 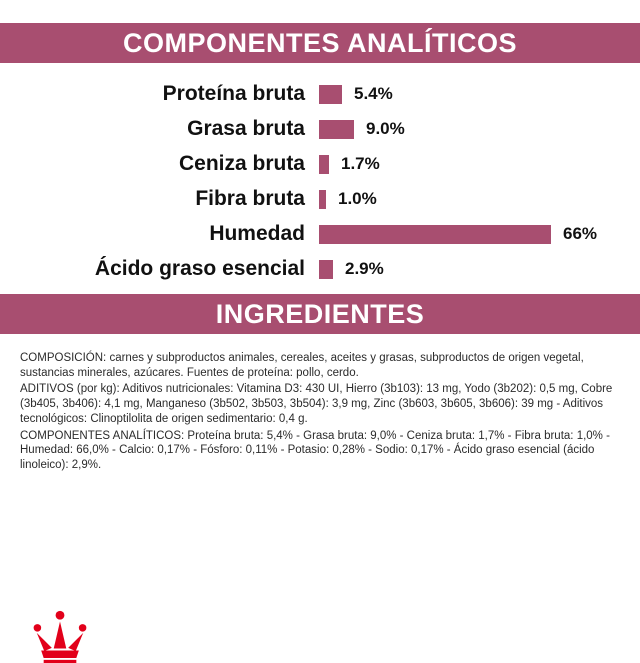 What do you see at coordinates (385, 128) in the screenshot?
I see `chart-value: 9.0%` at bounding box center [385, 128].